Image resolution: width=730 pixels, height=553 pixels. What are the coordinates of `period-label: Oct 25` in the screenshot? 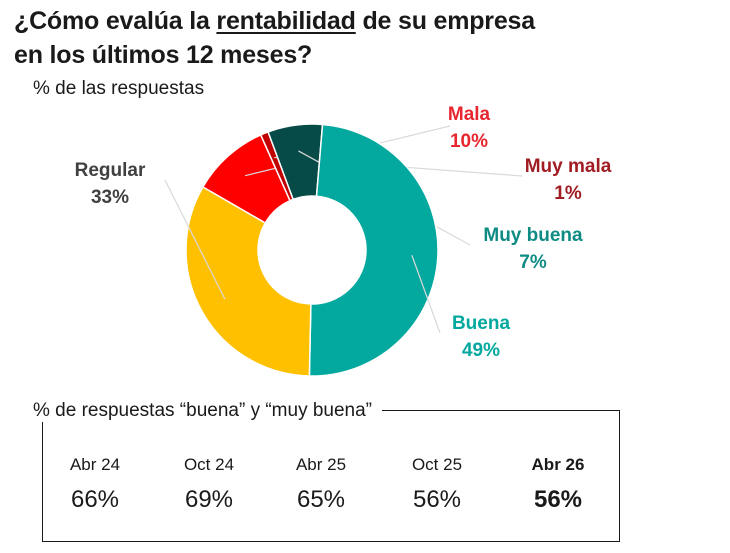 It's located at (437, 464).